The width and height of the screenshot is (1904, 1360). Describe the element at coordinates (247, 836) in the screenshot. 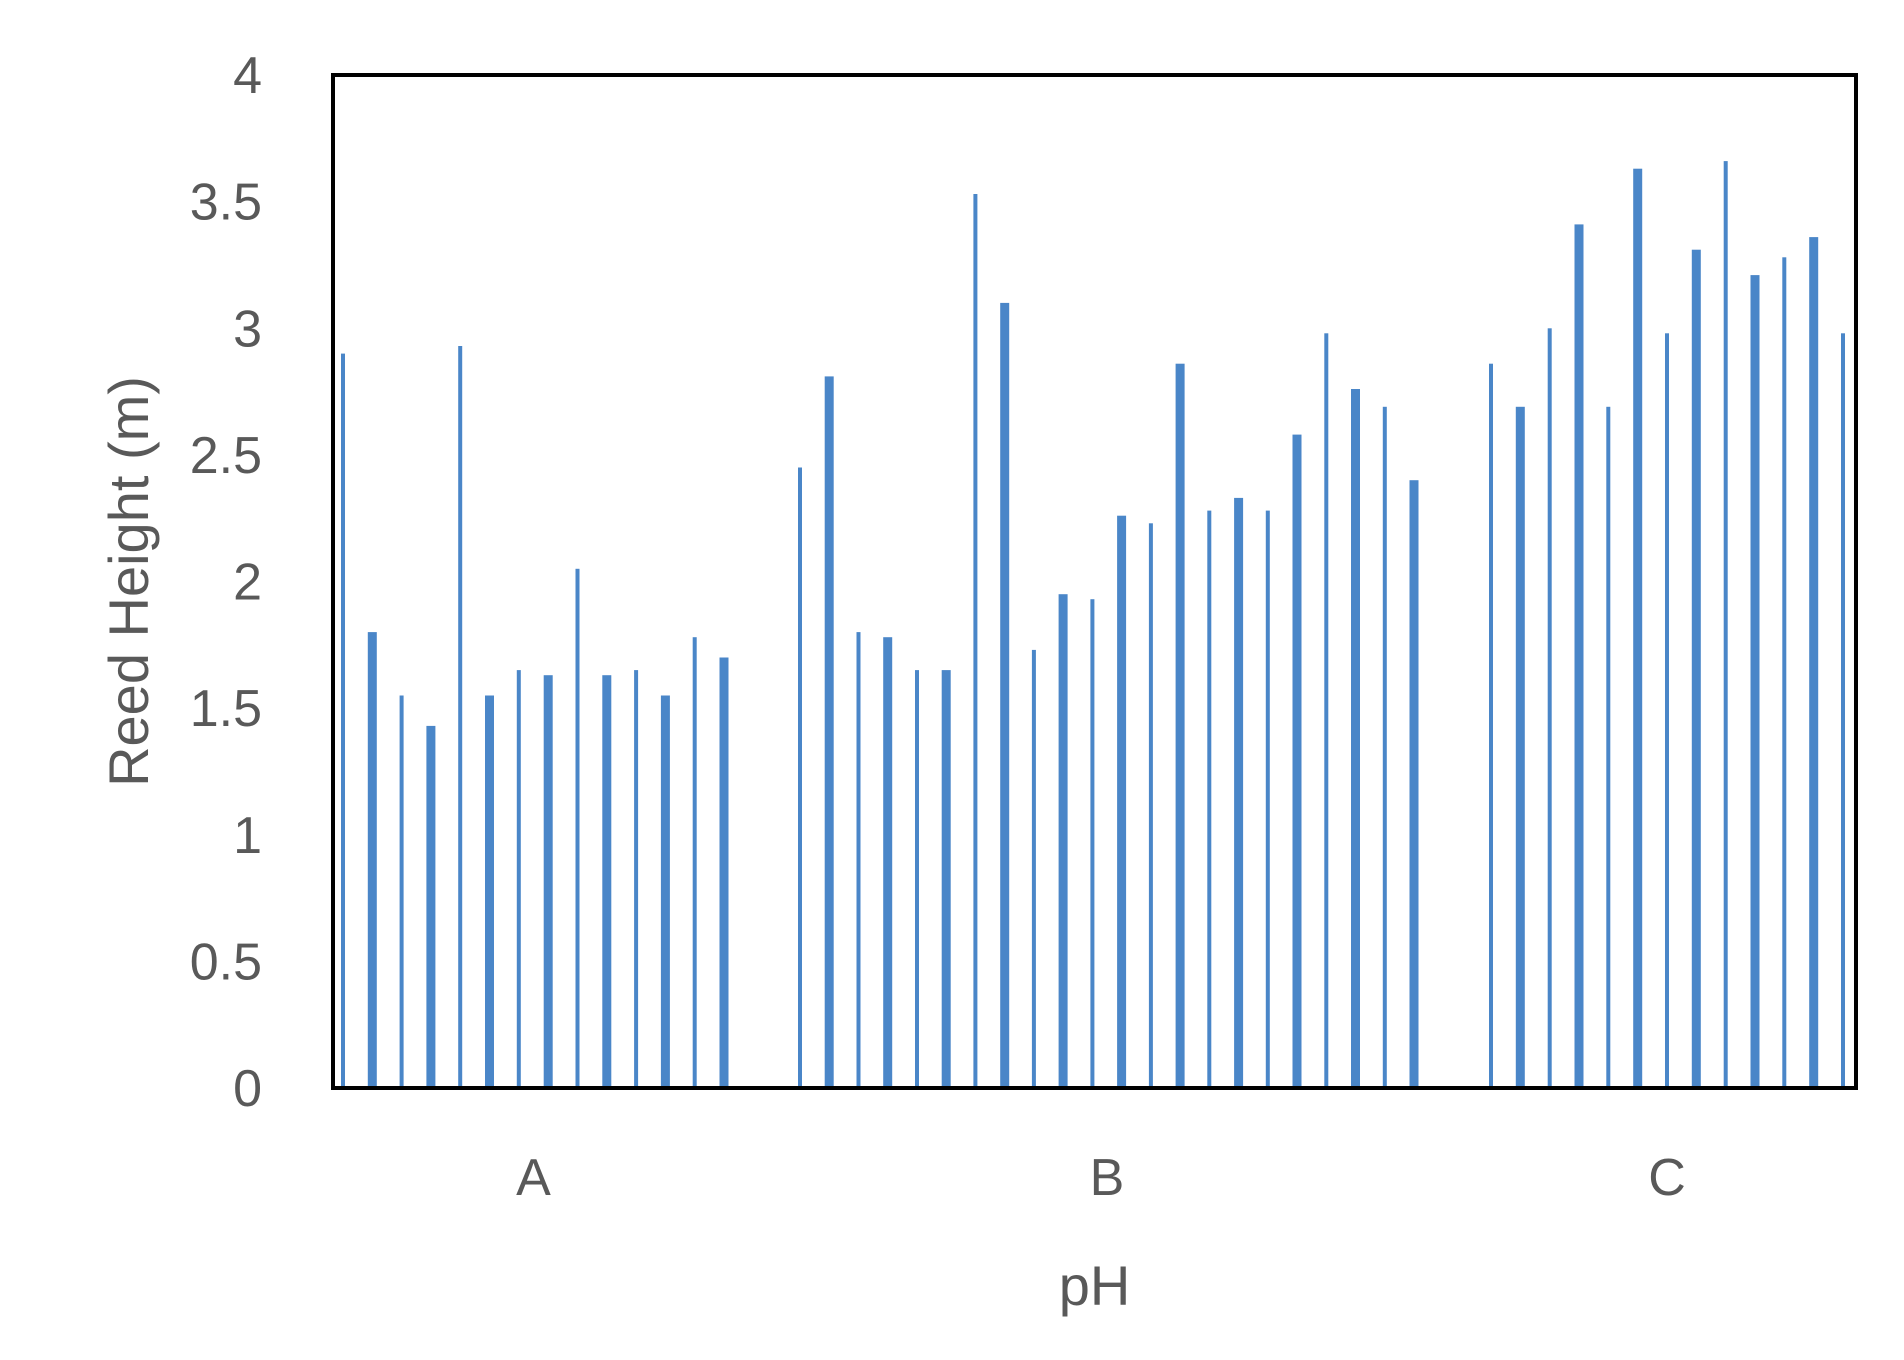

I see `y-tick-label: 1` at that location.